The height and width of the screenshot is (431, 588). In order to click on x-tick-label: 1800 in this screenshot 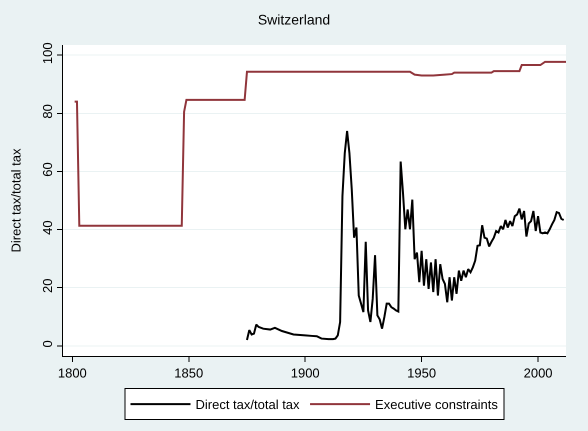, I will do `click(72, 373)`.